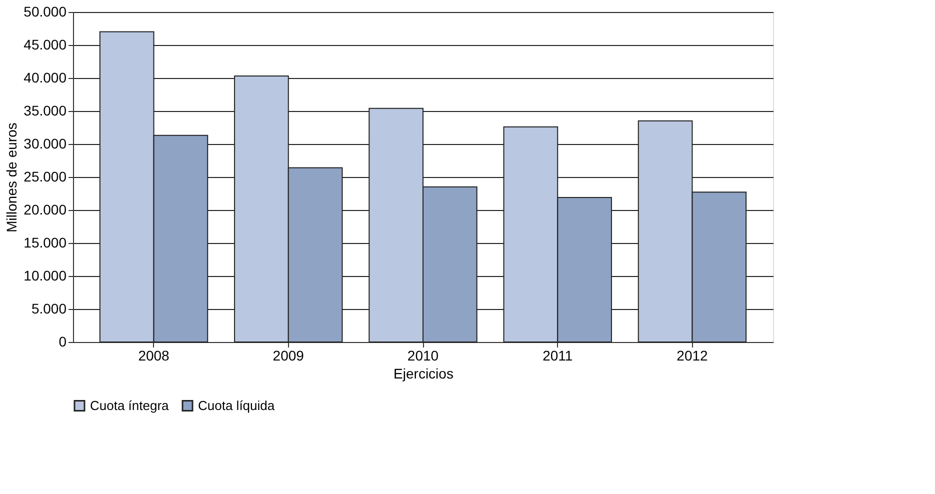 This screenshot has width=935, height=494. What do you see at coordinates (45, 210) in the screenshot?
I see `y-tick-label: 20.000` at bounding box center [45, 210].